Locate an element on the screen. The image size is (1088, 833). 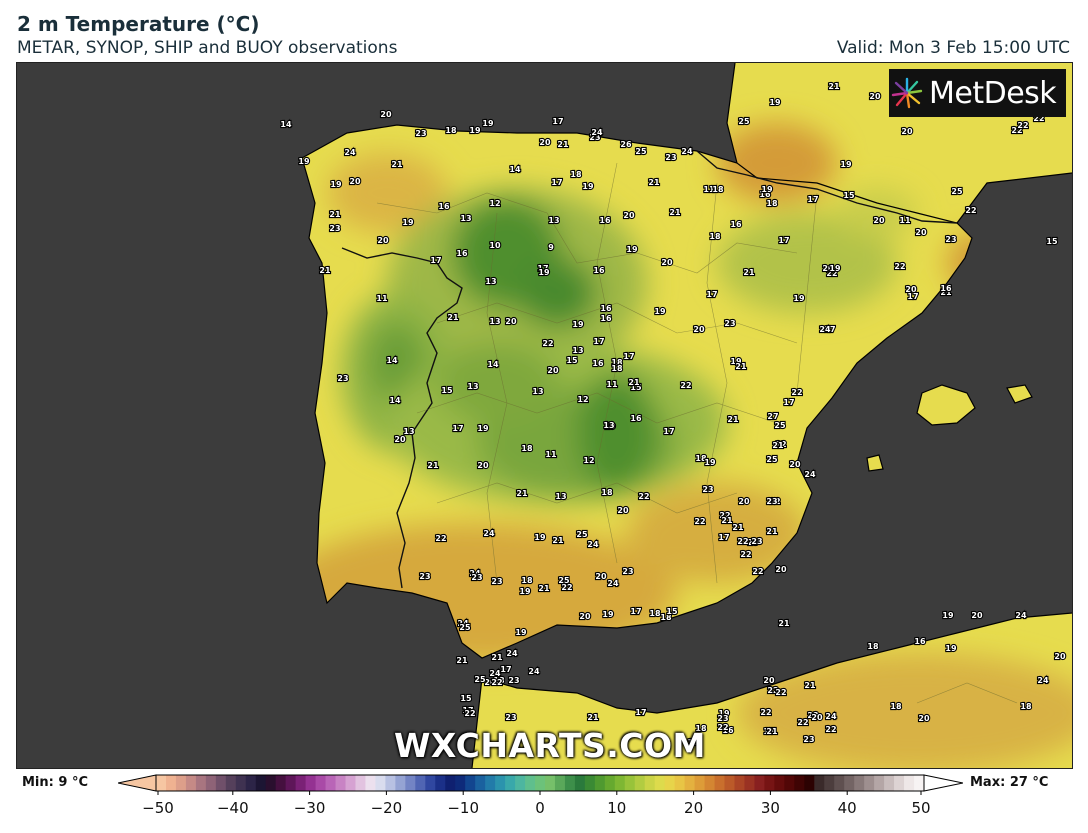
station-value: 26 is located at coordinates (626, 144).